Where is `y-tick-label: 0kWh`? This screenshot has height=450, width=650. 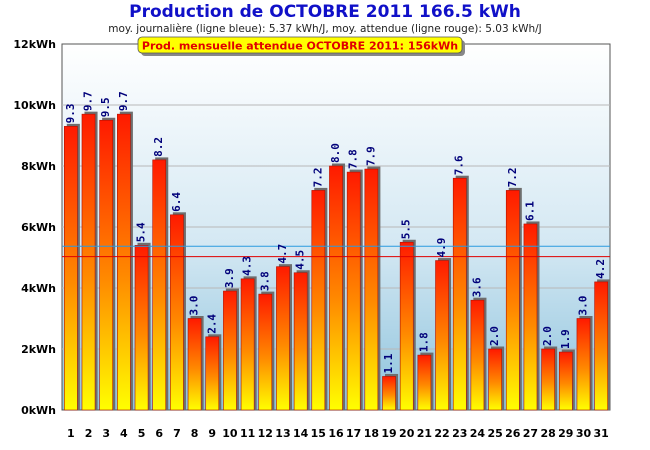
y-tick-label: 0kWh is located at coordinates (38, 410).